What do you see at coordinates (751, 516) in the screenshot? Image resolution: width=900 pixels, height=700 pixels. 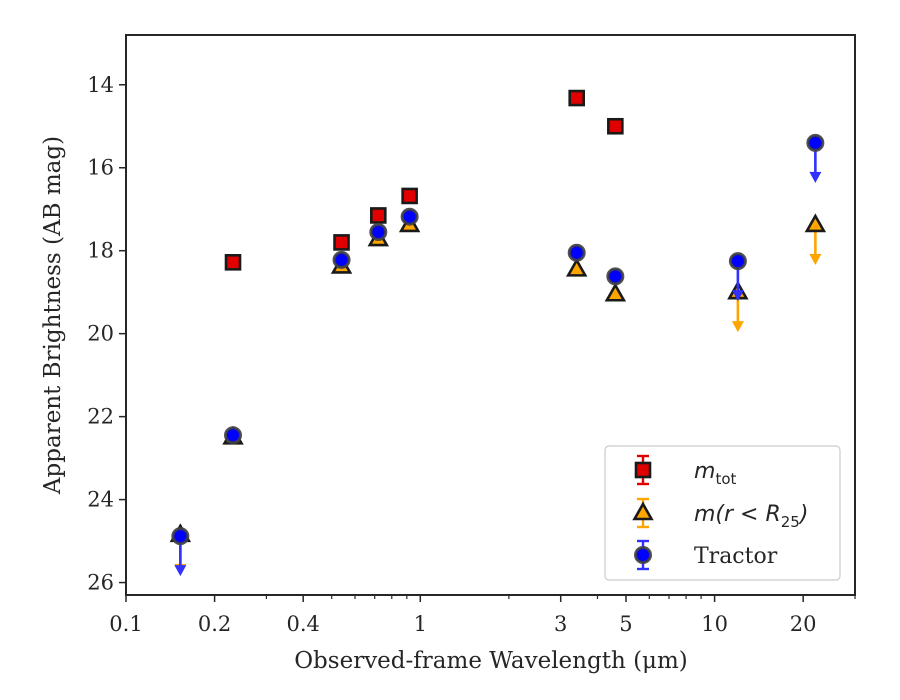 I see `legend-label: m(r < R25)` at bounding box center [751, 516].